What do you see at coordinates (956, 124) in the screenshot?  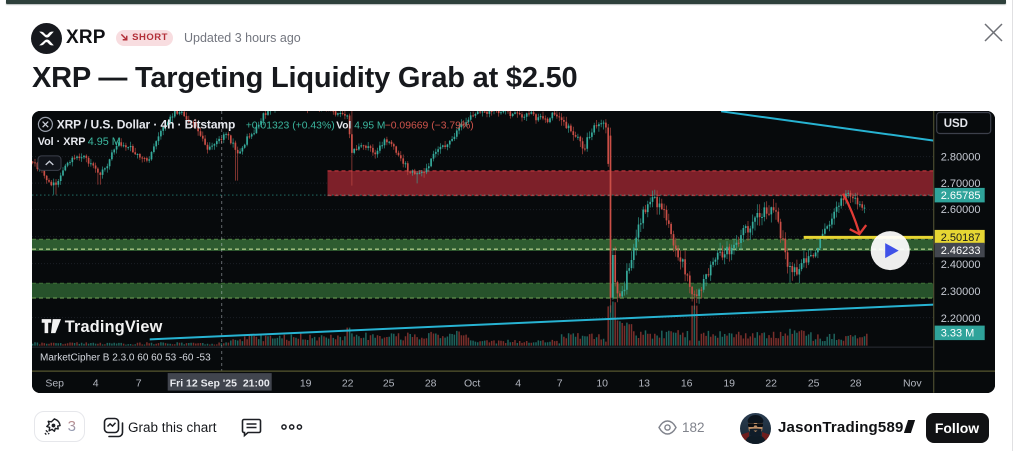 I see `svg-text: USD` at bounding box center [956, 124].